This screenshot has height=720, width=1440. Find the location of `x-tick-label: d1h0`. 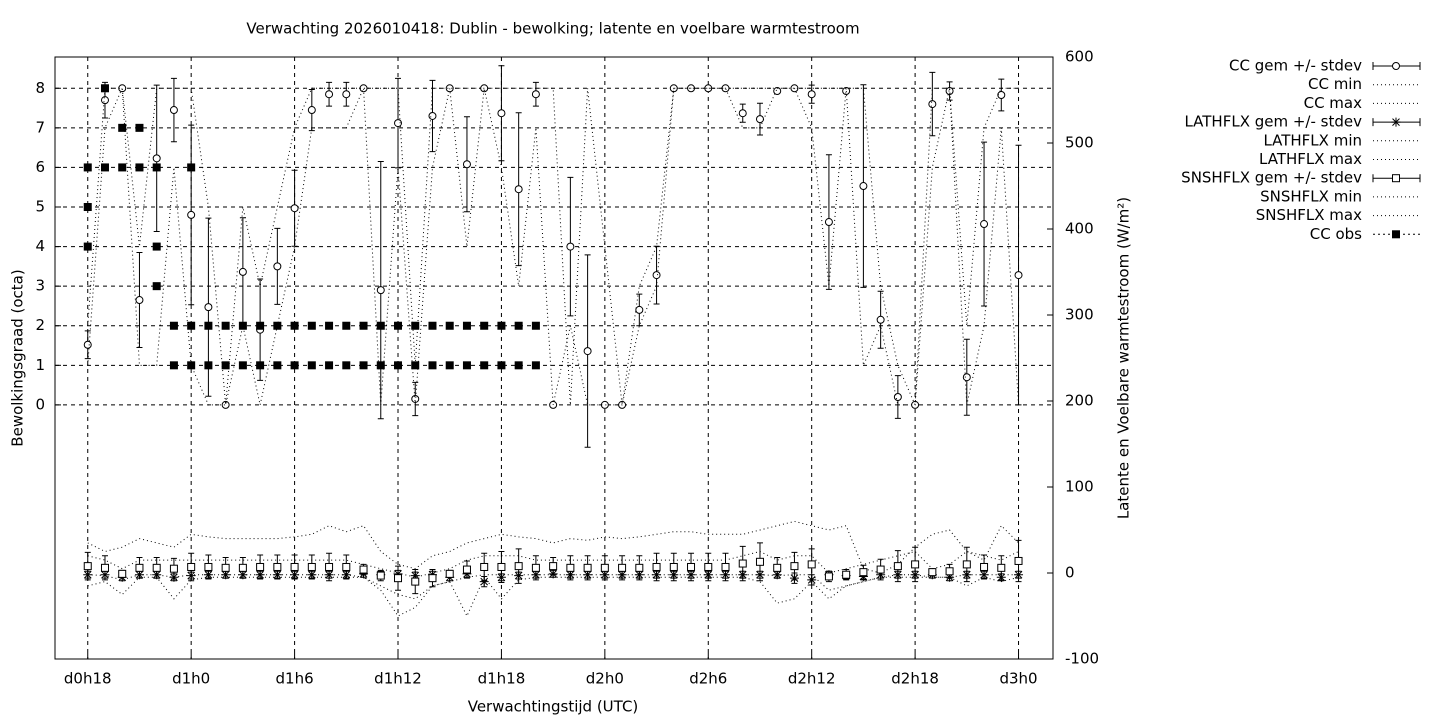

x-tick-label: d1h0 is located at coordinates (191, 679).